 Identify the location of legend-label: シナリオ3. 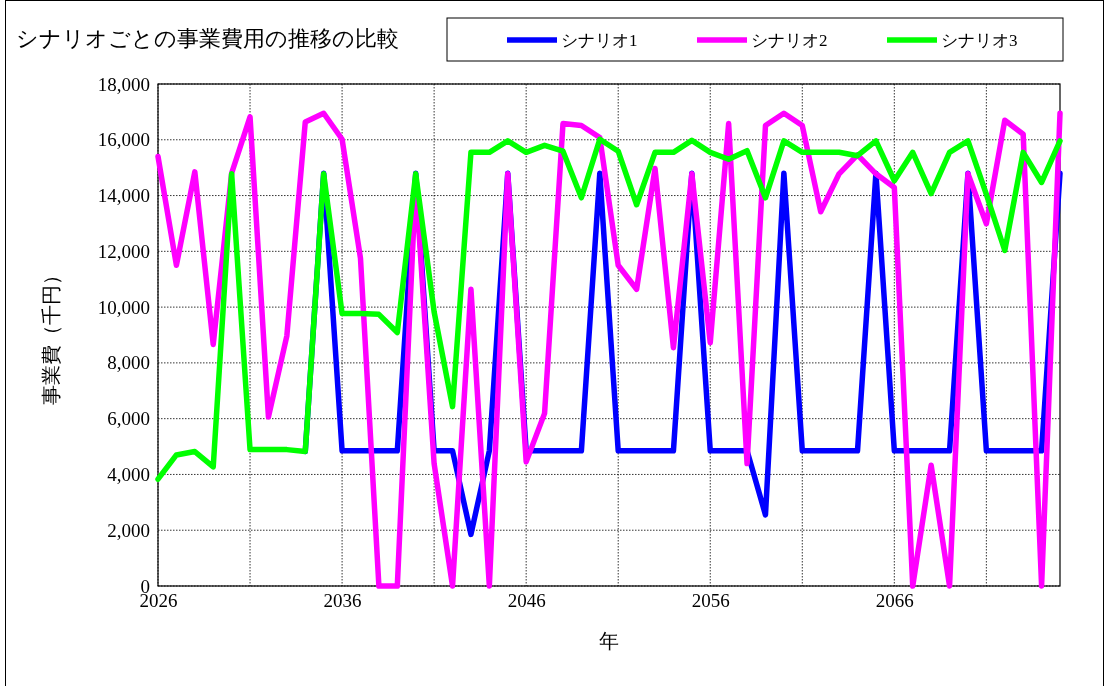
(979, 40).